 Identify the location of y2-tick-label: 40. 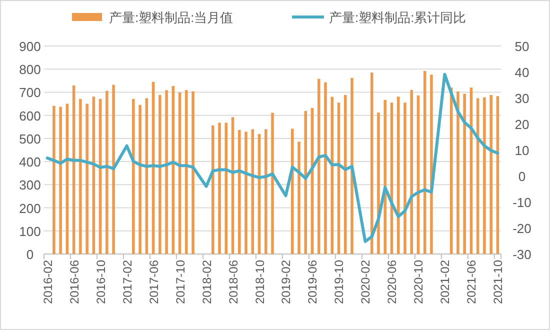
(522, 72).